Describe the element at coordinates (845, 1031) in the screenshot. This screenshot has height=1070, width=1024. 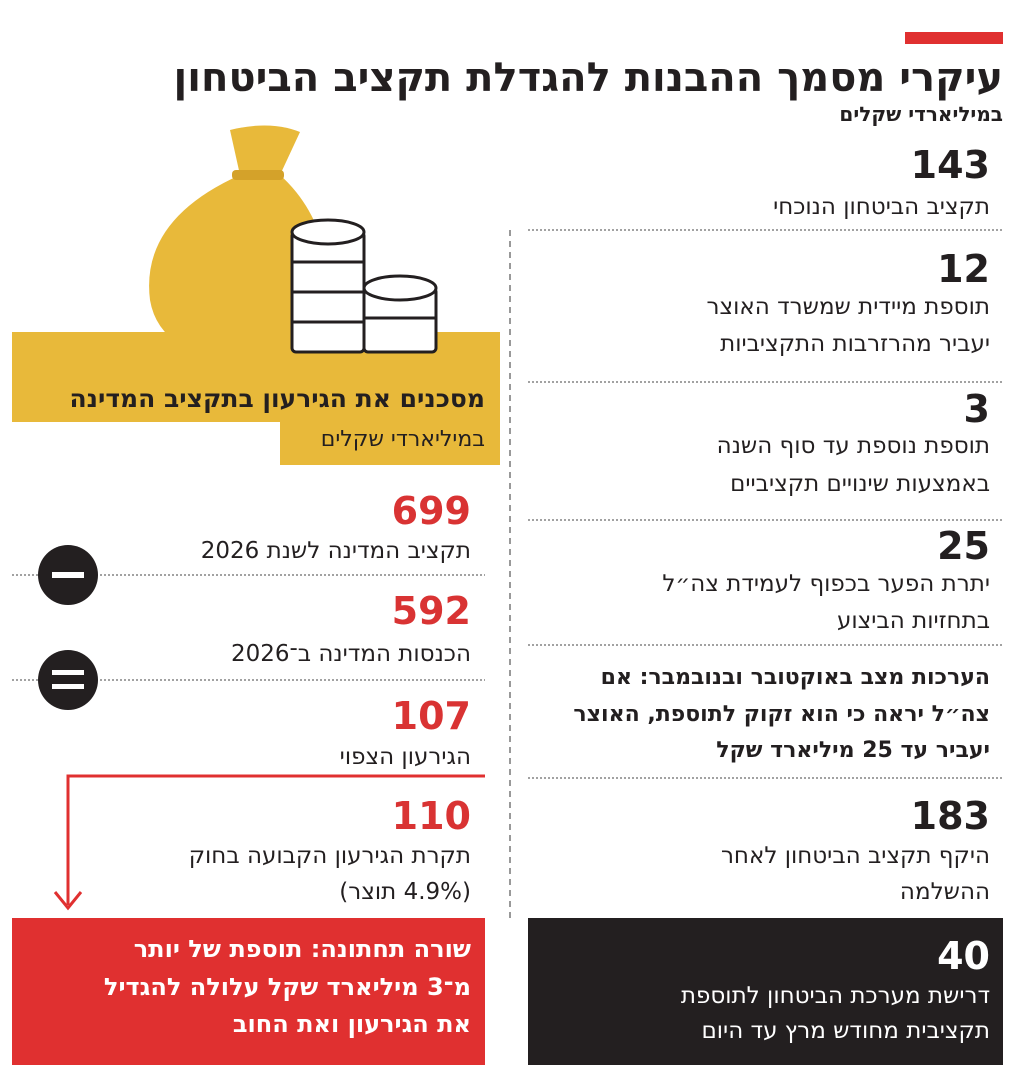
I see `label: תקציבית מחודש מרץ עד היום` at that location.